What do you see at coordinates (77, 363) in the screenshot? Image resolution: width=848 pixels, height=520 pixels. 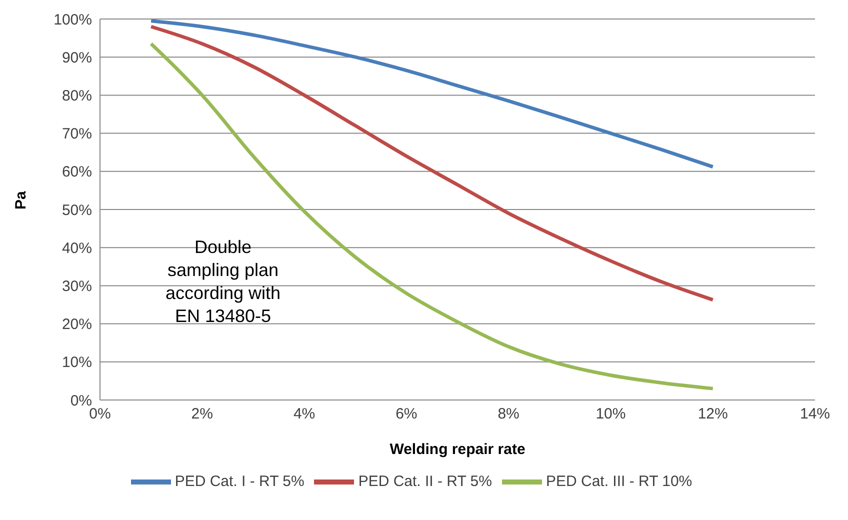 I see `y-tick-label: 10%` at bounding box center [77, 363].